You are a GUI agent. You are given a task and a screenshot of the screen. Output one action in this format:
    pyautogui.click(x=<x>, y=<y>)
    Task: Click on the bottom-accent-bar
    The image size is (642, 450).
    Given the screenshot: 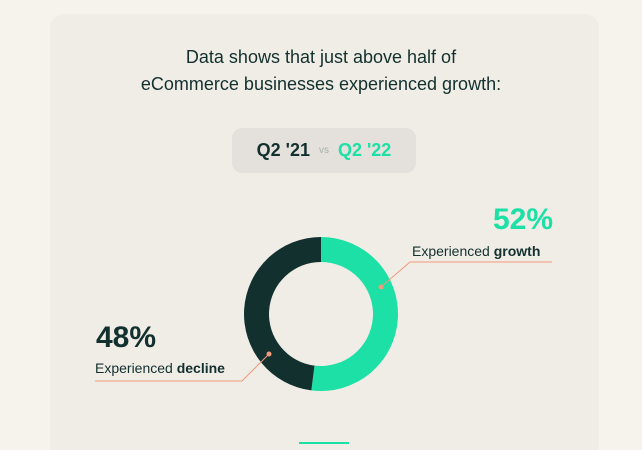 What is the action you would take?
    pyautogui.click(x=324, y=443)
    